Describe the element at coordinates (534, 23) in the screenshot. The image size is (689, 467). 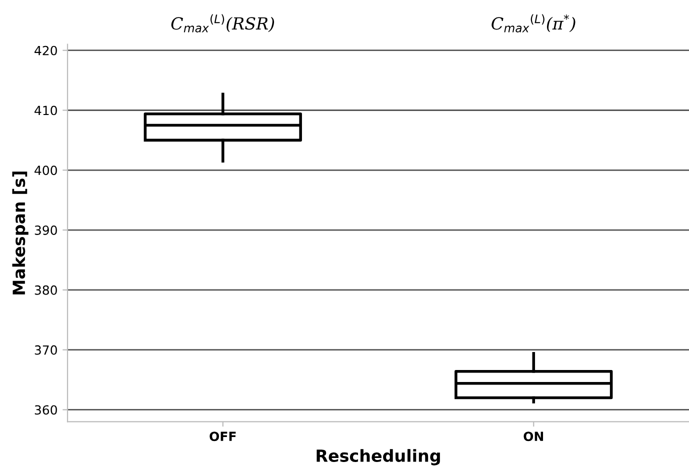
I see `text: C$_{max}$$^{(L)}$(π$^{*}$)` at that location.